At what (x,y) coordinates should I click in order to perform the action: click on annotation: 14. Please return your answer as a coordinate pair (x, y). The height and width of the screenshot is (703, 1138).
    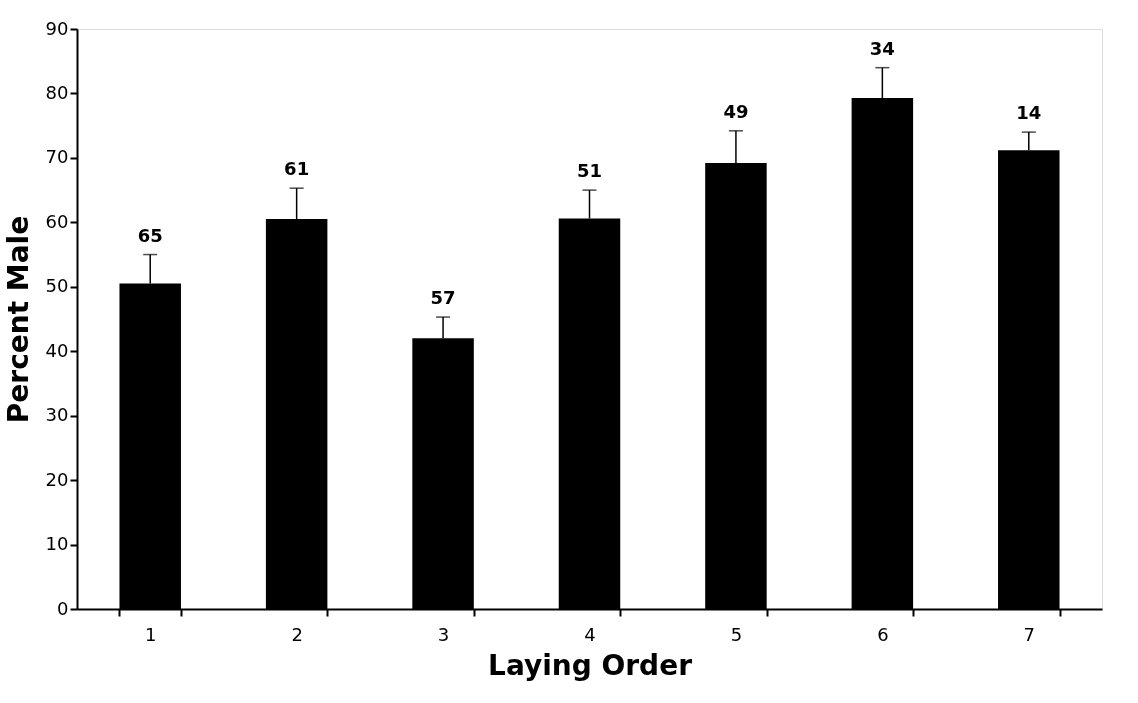
    Looking at the image, I should click on (1029, 113).